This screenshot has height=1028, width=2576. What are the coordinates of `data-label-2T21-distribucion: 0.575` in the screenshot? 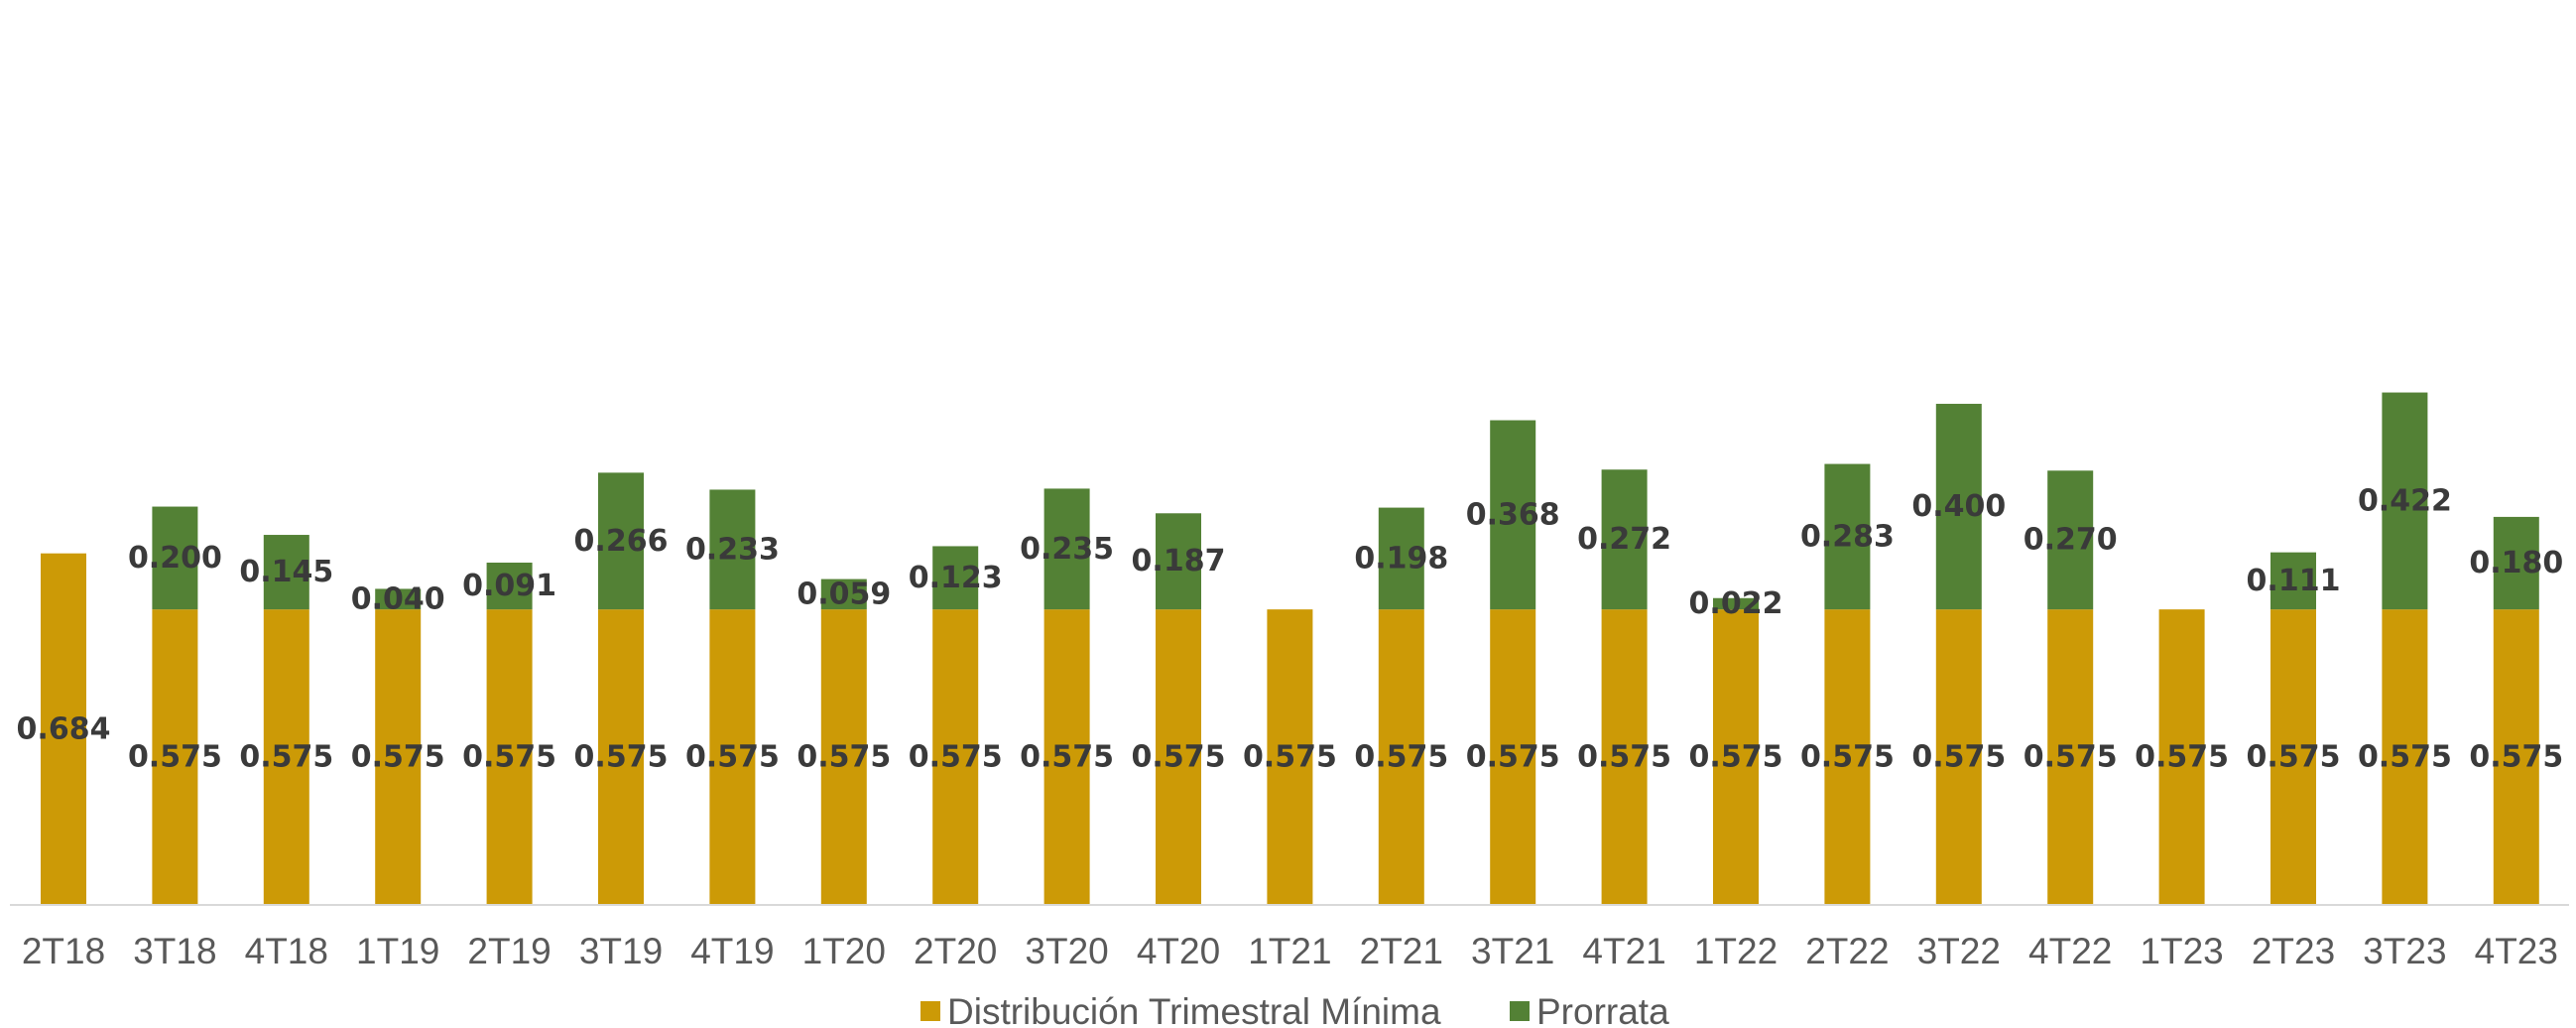 It's located at (1401, 757).